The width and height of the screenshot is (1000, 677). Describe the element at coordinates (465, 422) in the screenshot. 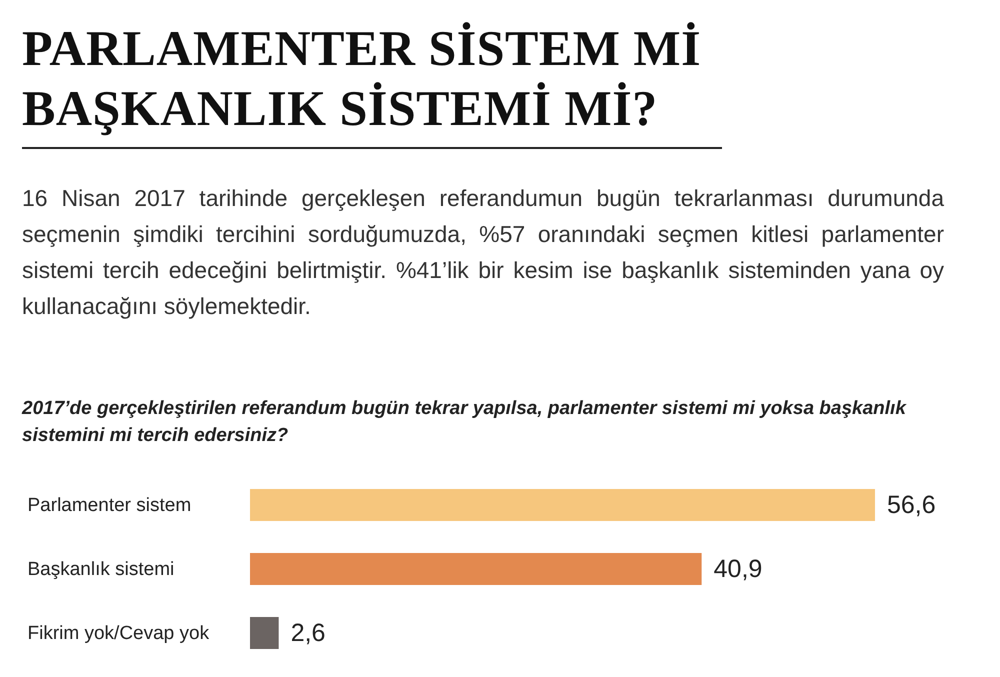

I see `text: 2017’de gerçekleştirilen referandum bugün tekrar yapılsa, parlamenter sistemi mi yoksa başkanlık sistemini mi tercih edersiniz?` at that location.